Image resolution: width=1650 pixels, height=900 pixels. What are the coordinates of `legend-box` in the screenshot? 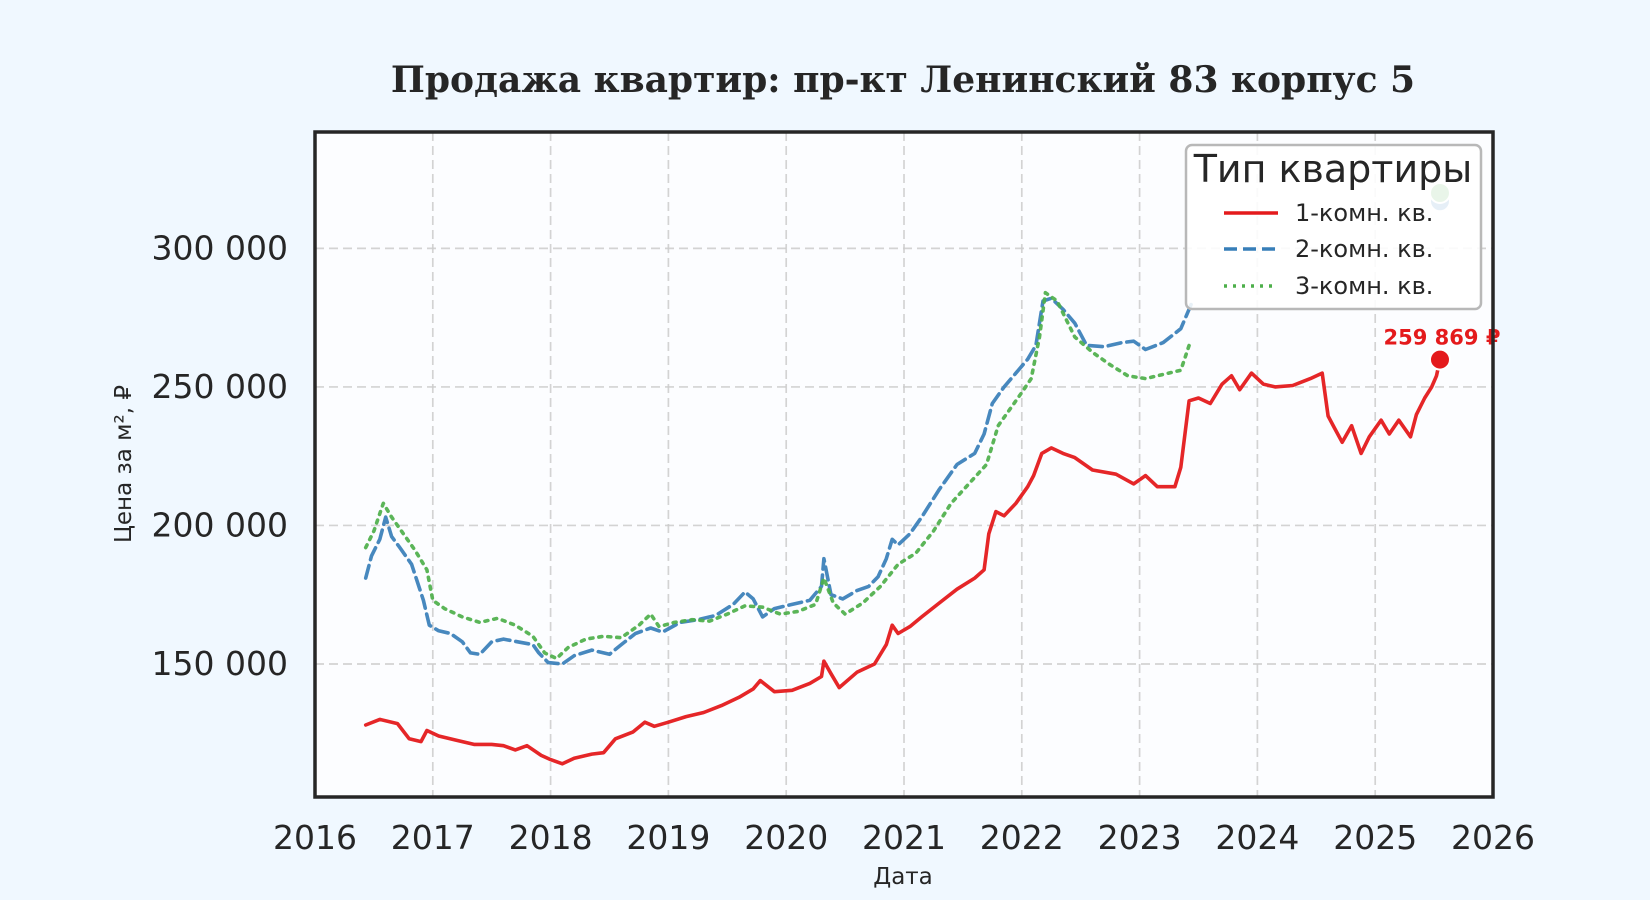 It's located at (1333, 227).